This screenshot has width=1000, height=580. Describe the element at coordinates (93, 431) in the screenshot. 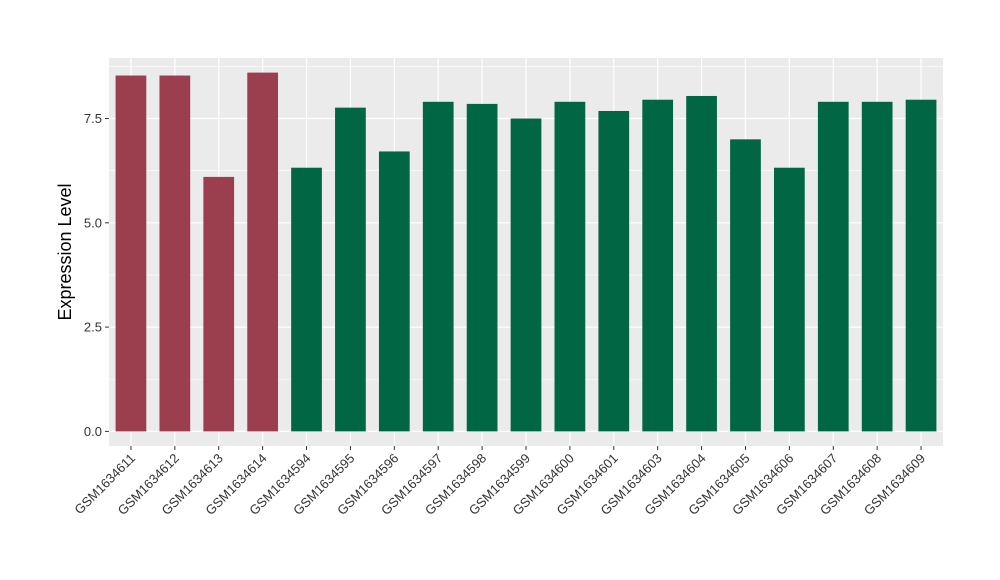

I see `y-tick-label: 0.0` at that location.